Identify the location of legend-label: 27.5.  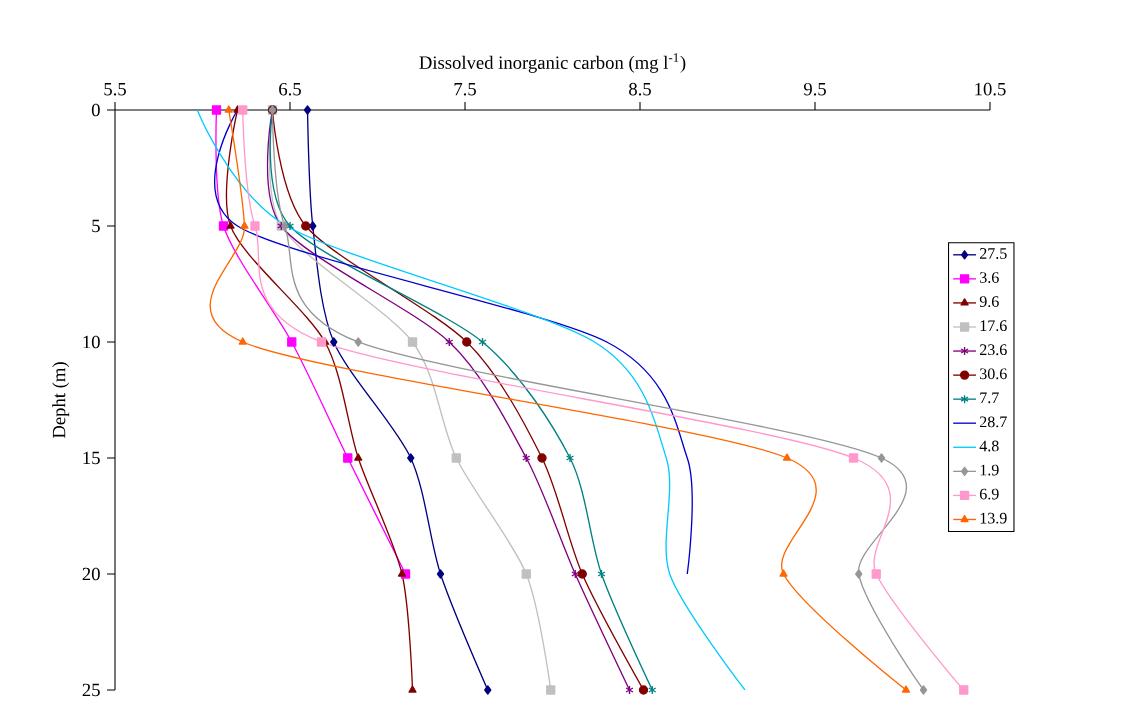
(993, 253).